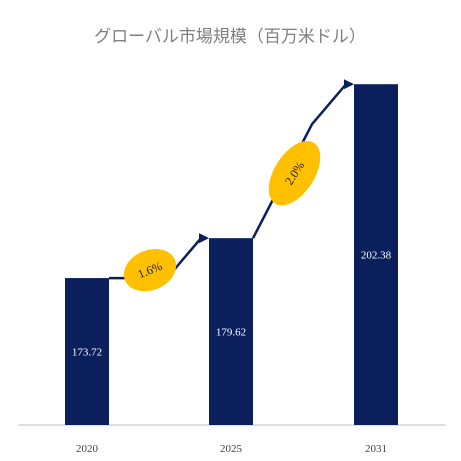  I want to click on x-tick-2031: 2031, so click(376, 449).